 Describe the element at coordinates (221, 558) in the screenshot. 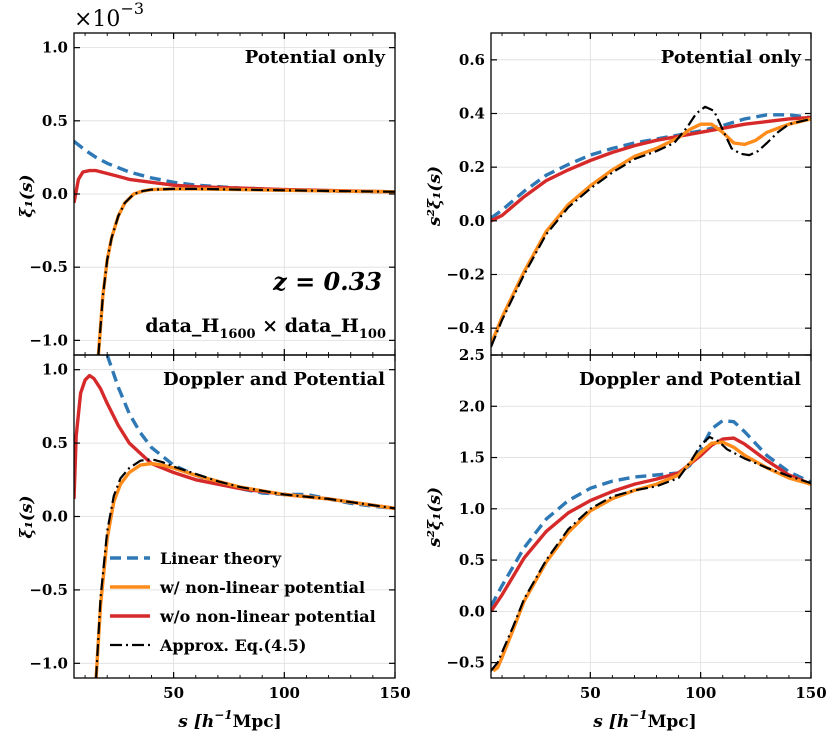

I see `legend-label: Linear theory` at that location.